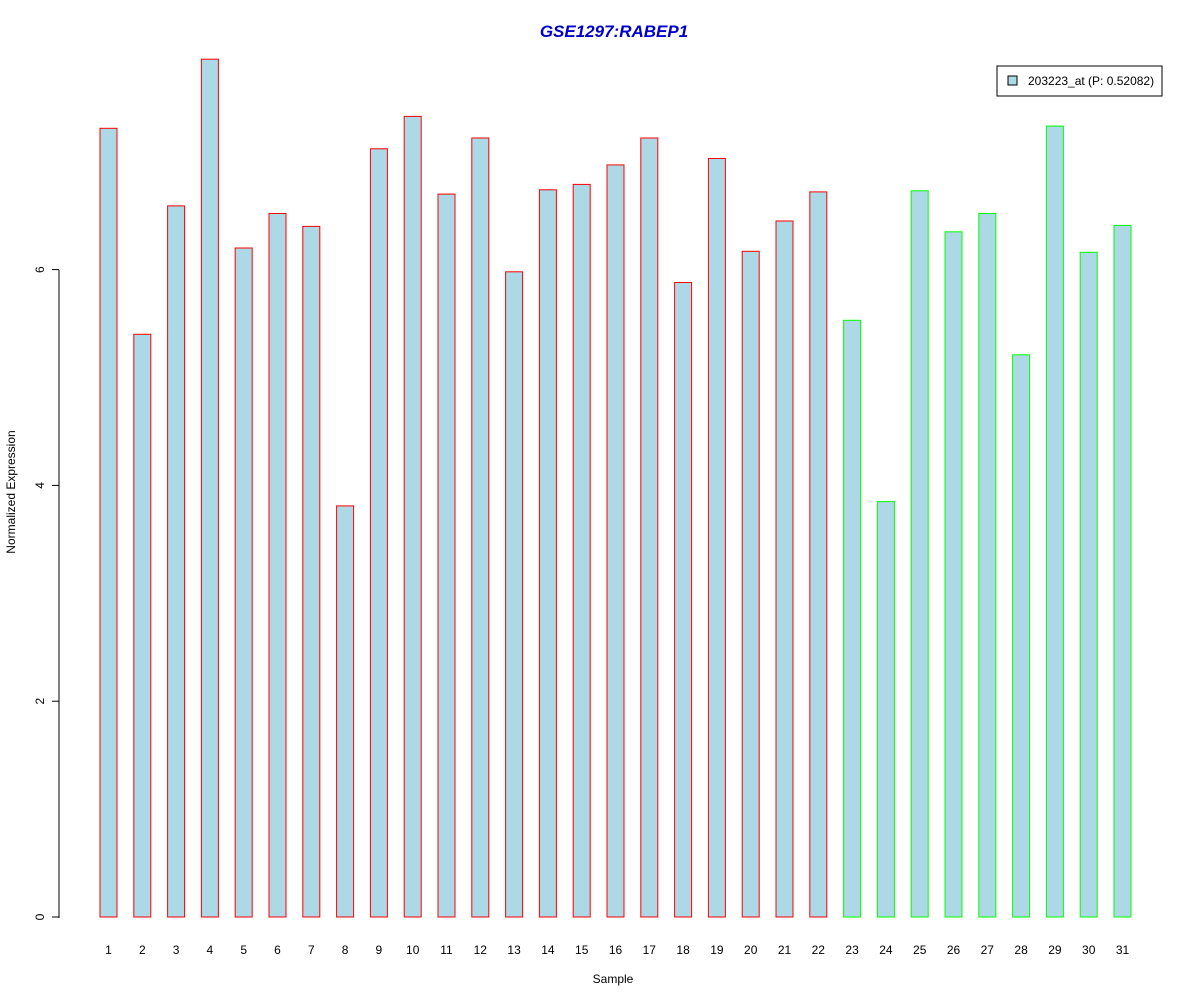  I want to click on x-axis-label: Sample, so click(613, 979).